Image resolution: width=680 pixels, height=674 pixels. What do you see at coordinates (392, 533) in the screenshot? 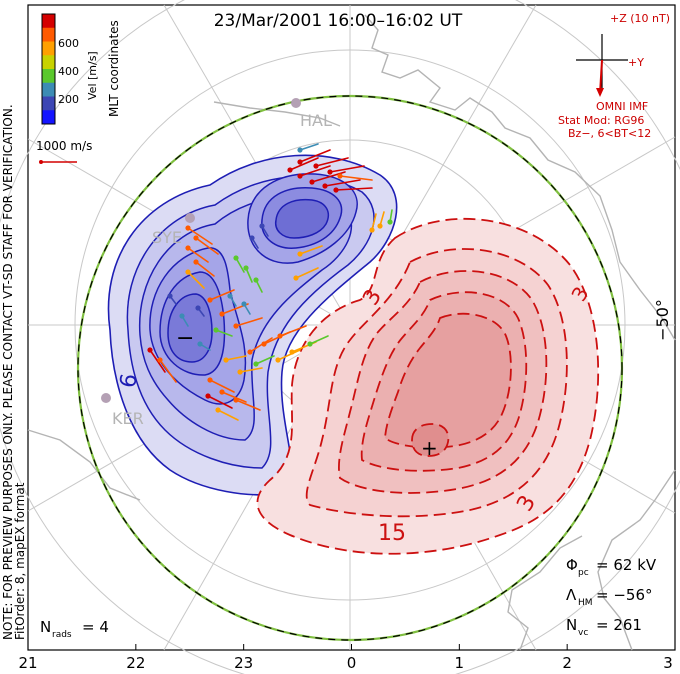
I see `contour-label-pos-15: 15` at bounding box center [392, 533].